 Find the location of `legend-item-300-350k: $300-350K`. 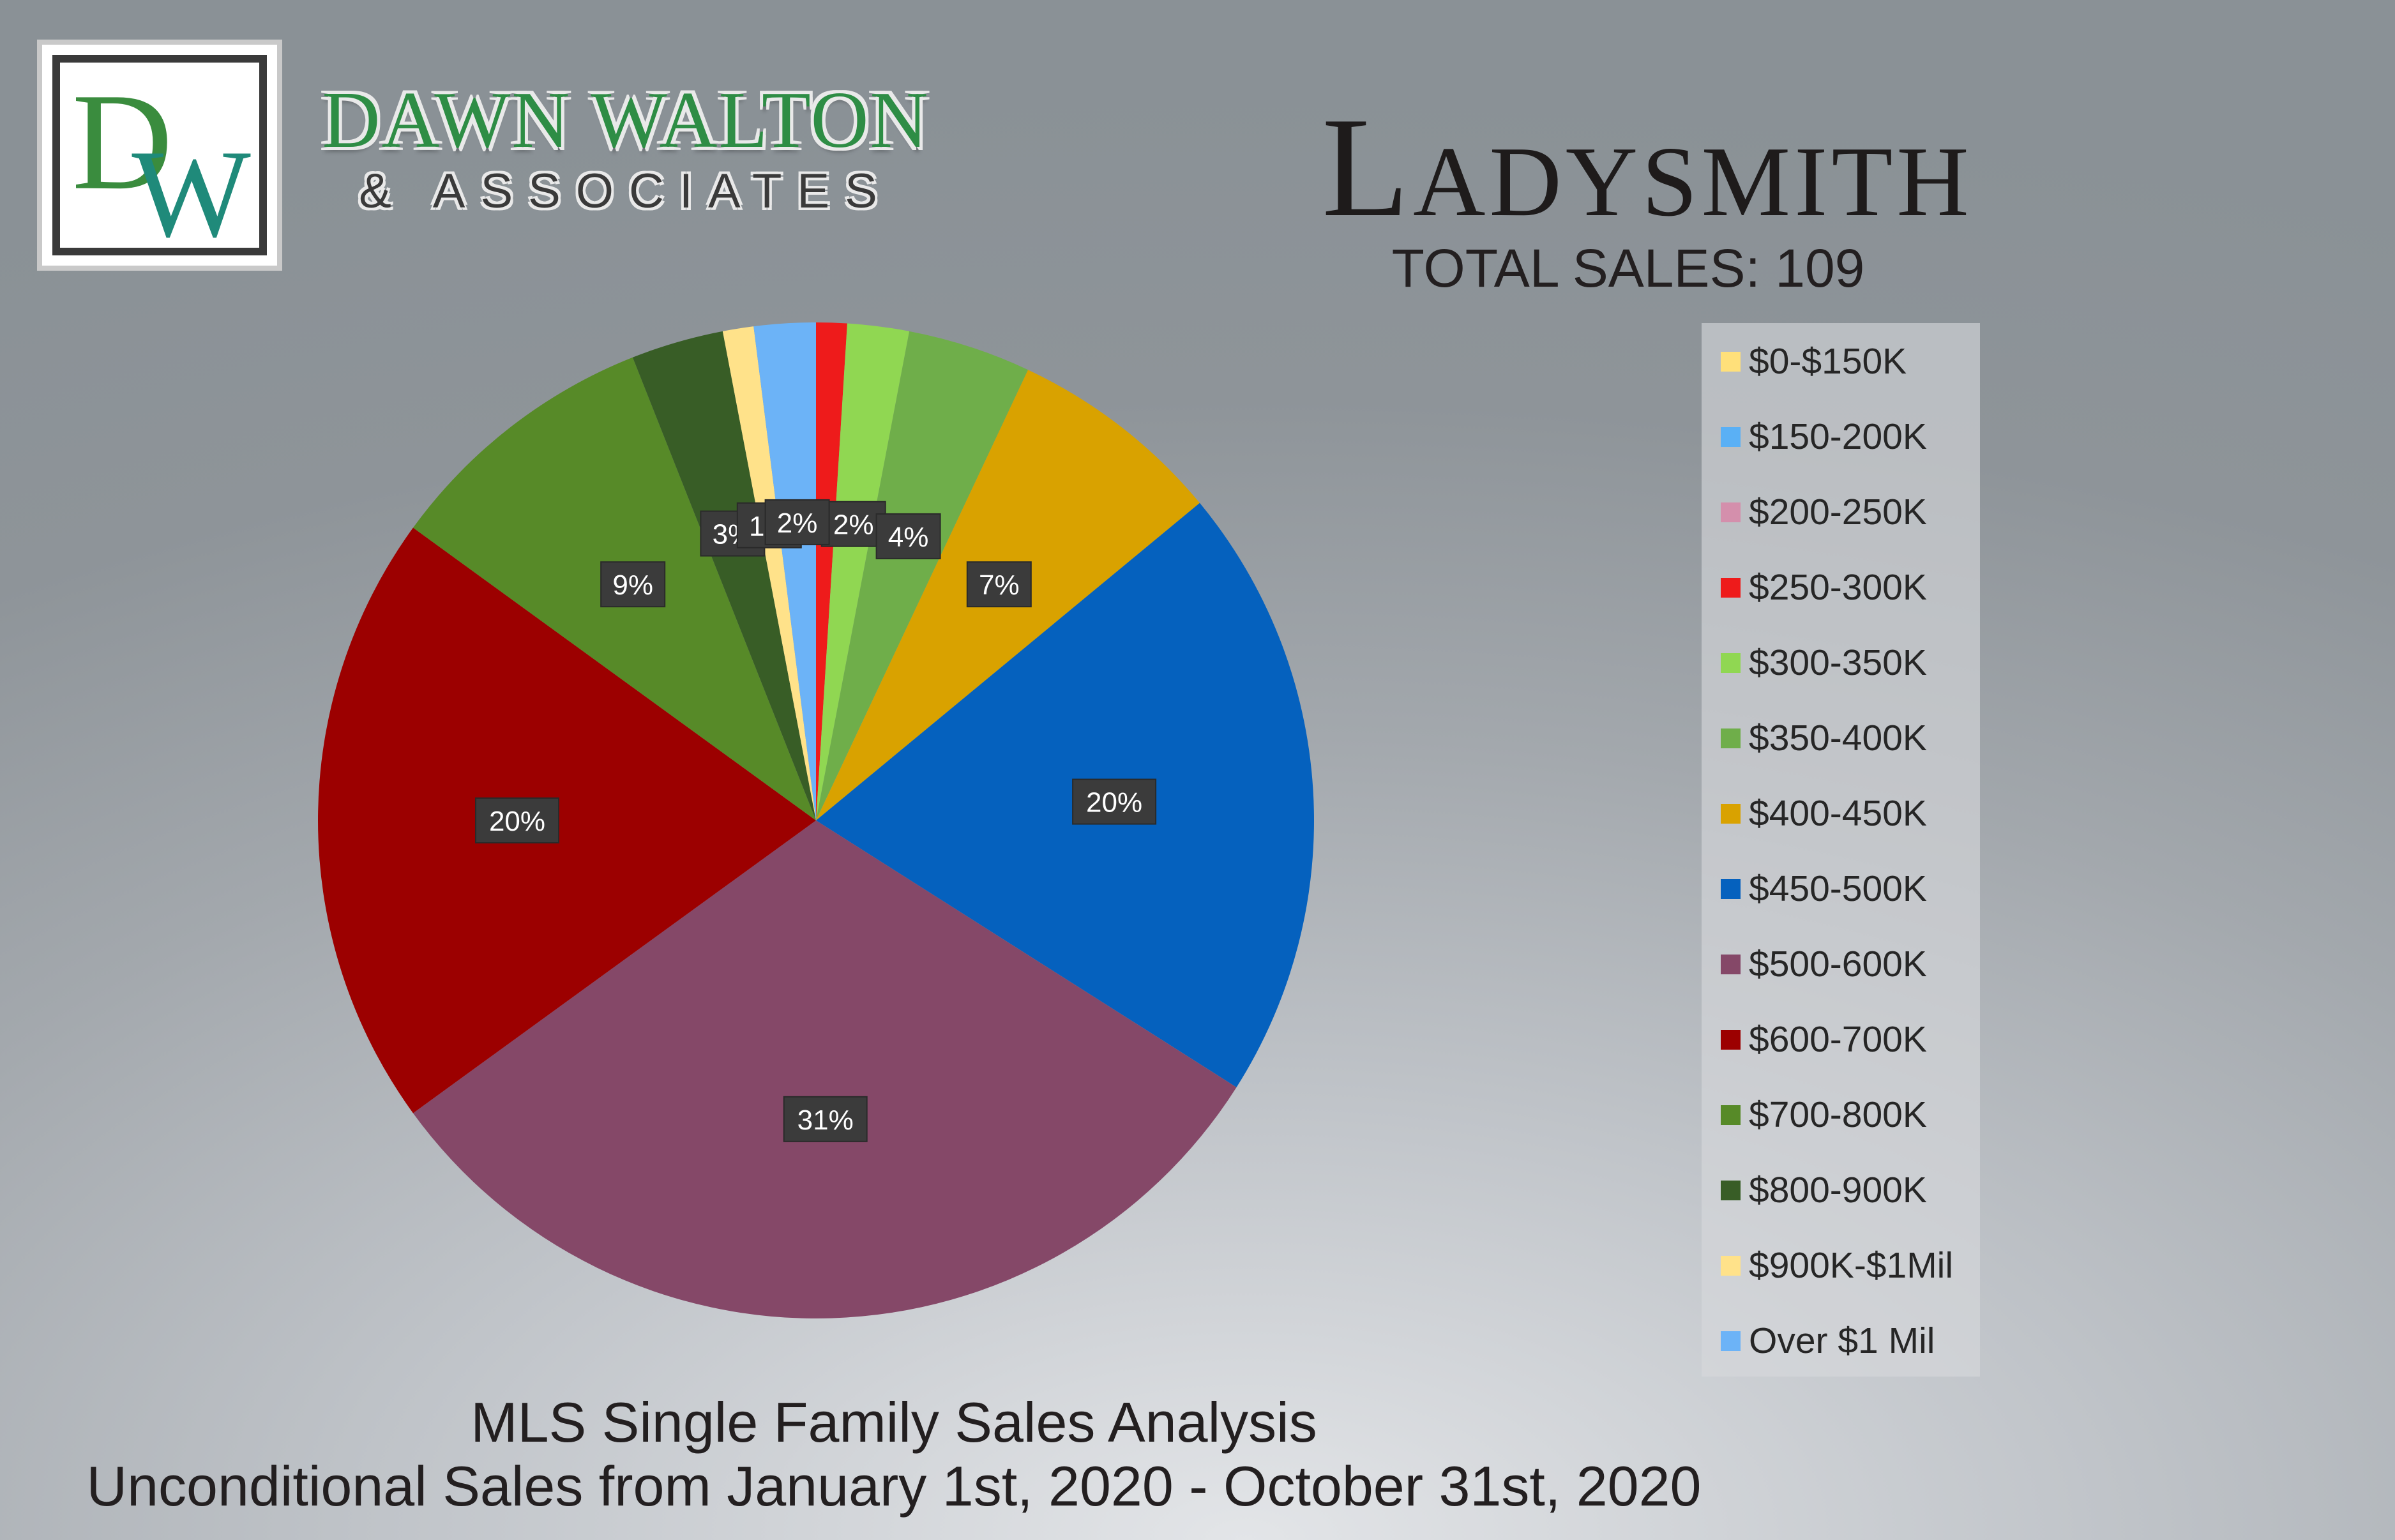

legend-item-300-350k: $300-350K is located at coordinates (1824, 662).